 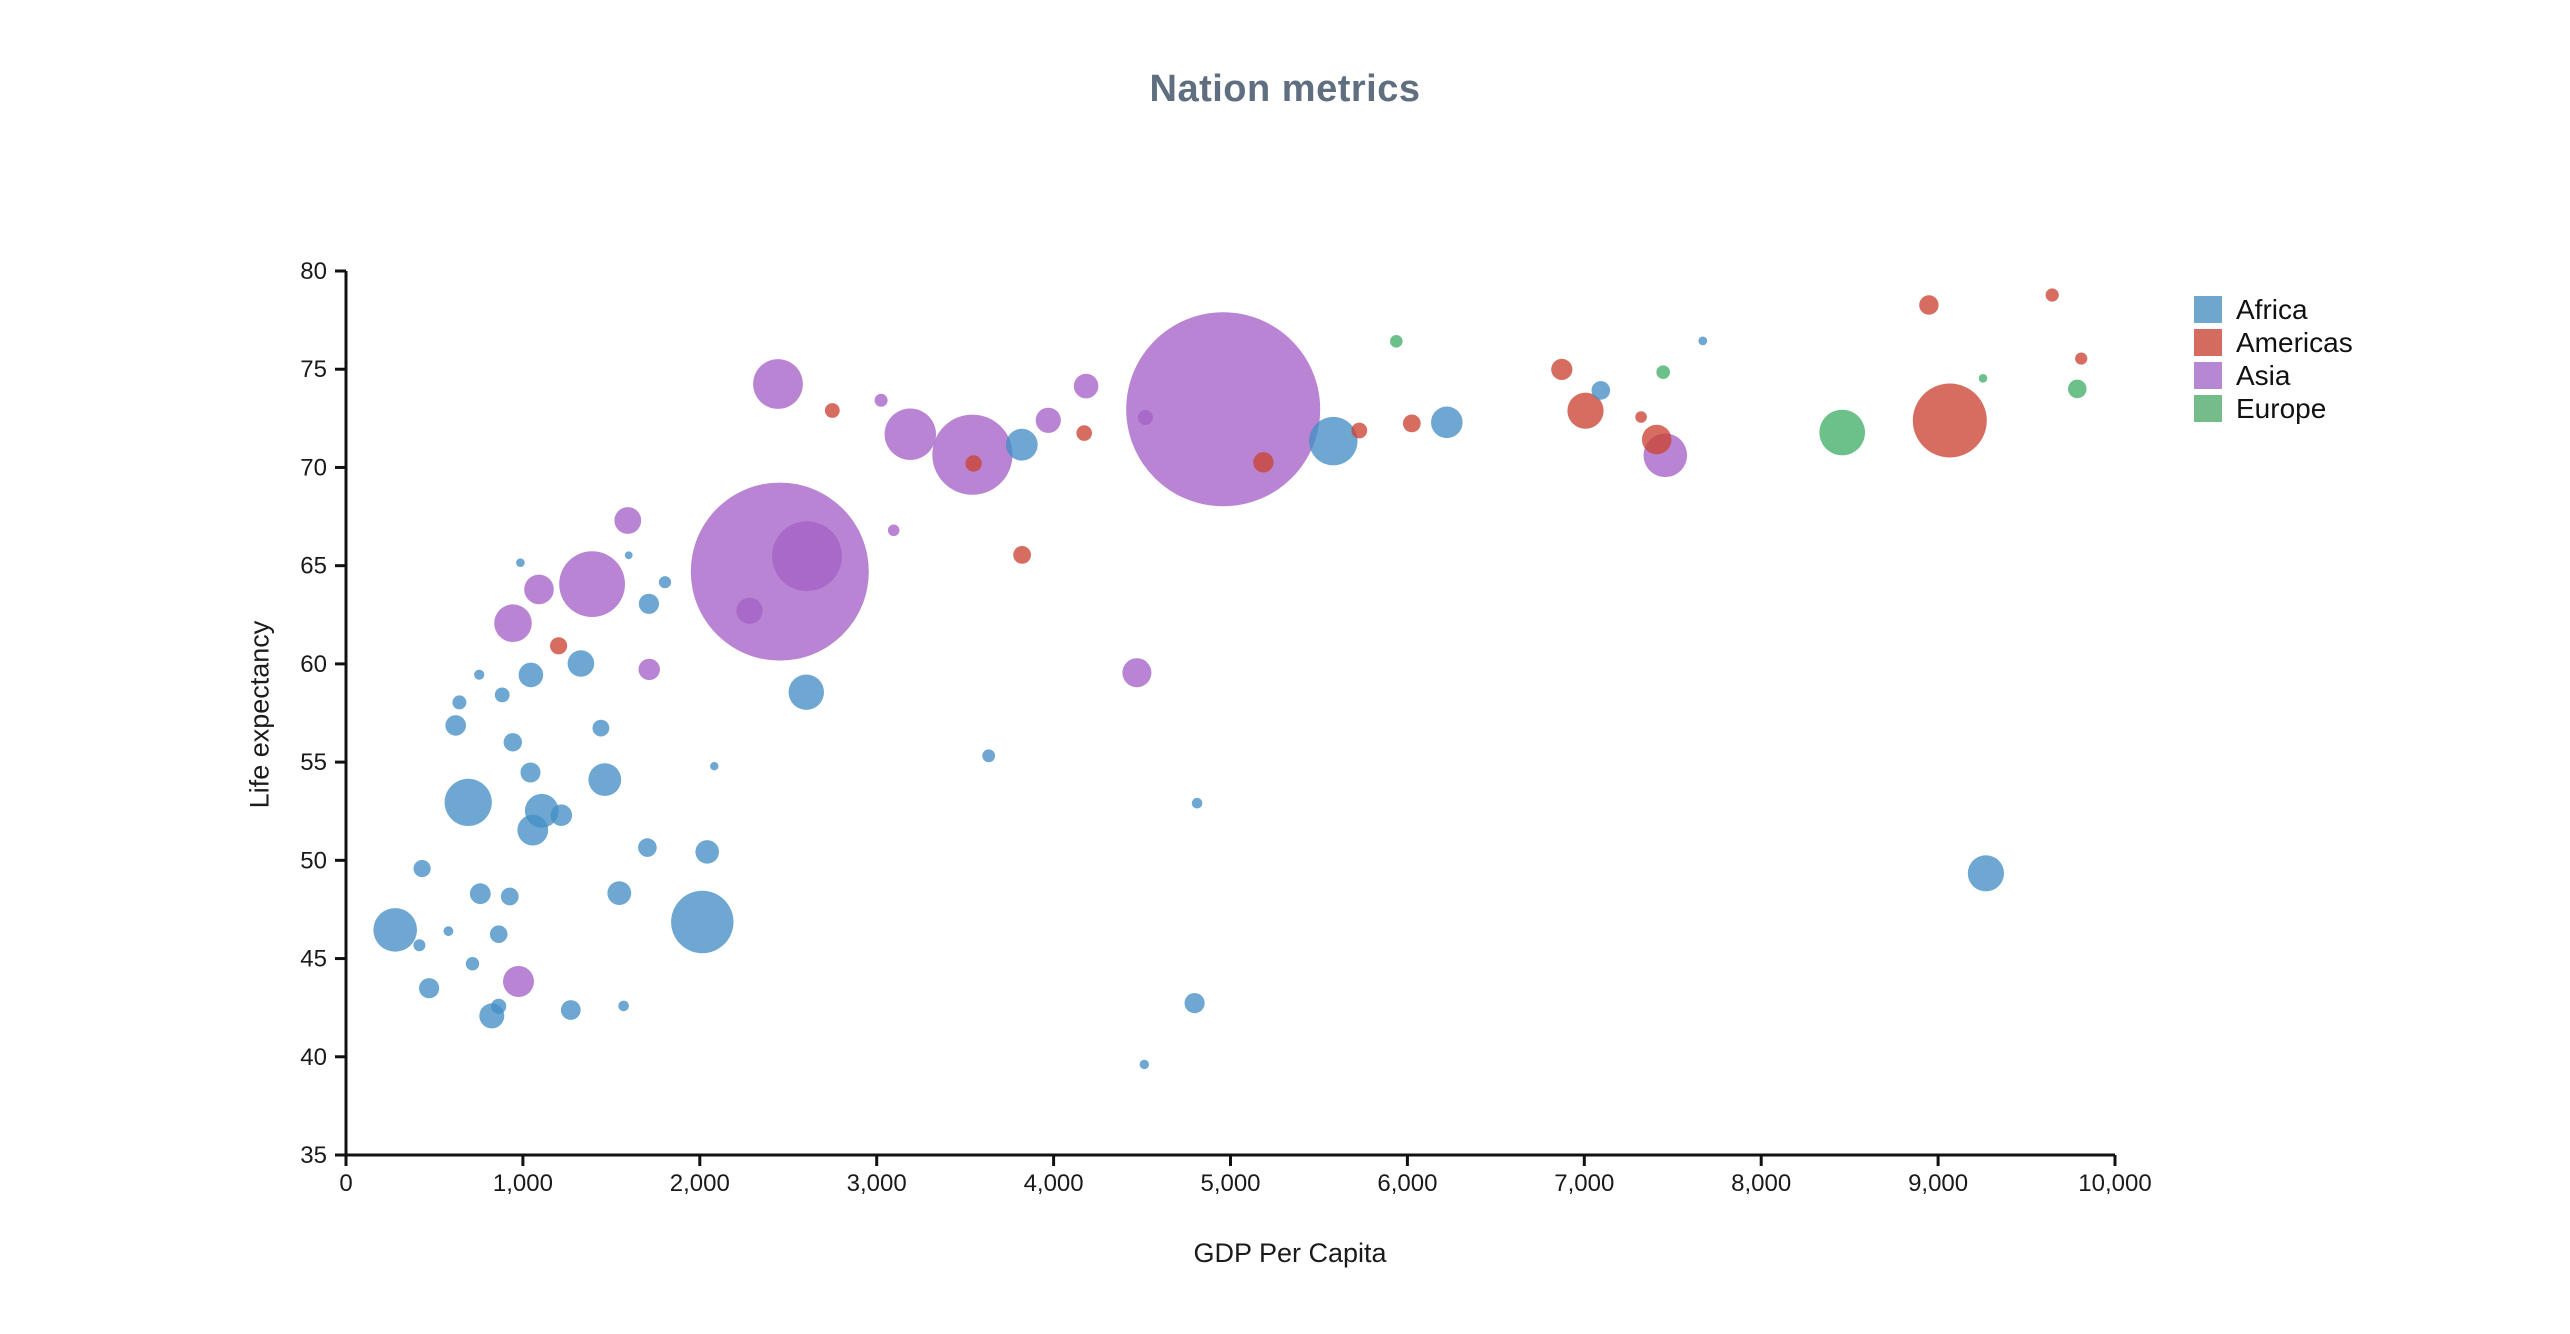 I want to click on bubble-jamaica, so click(x=1641, y=417).